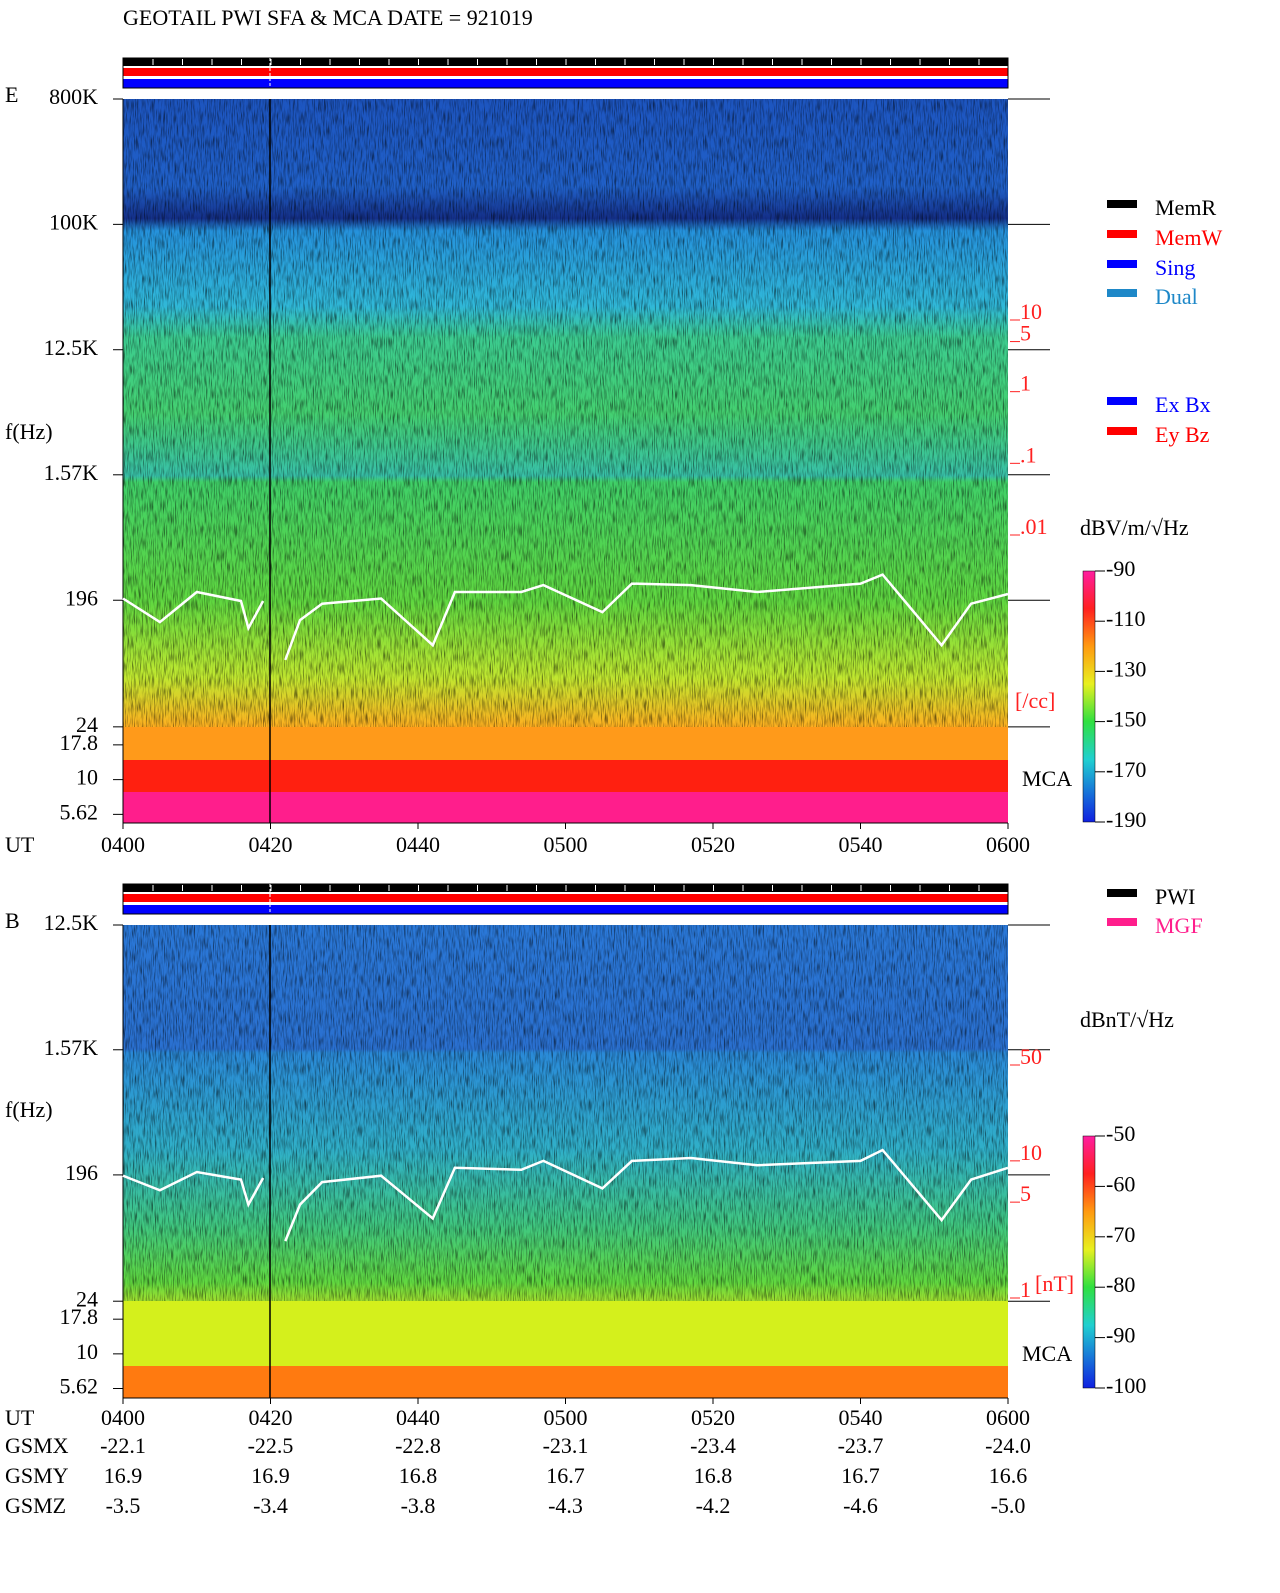  I want to click on status-memw, so click(565, 72).